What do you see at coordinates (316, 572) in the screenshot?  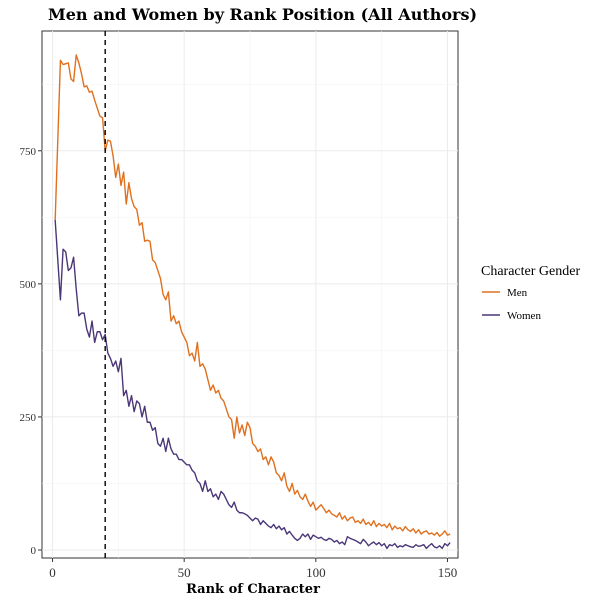 I see `x-tick-label: 100` at bounding box center [316, 572].